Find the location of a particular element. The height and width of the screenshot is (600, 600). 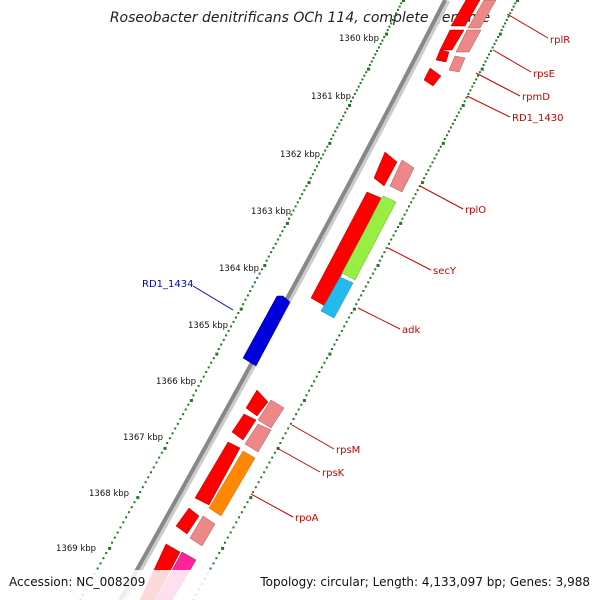

kbp-label: 1365 kbp is located at coordinates (208, 326).